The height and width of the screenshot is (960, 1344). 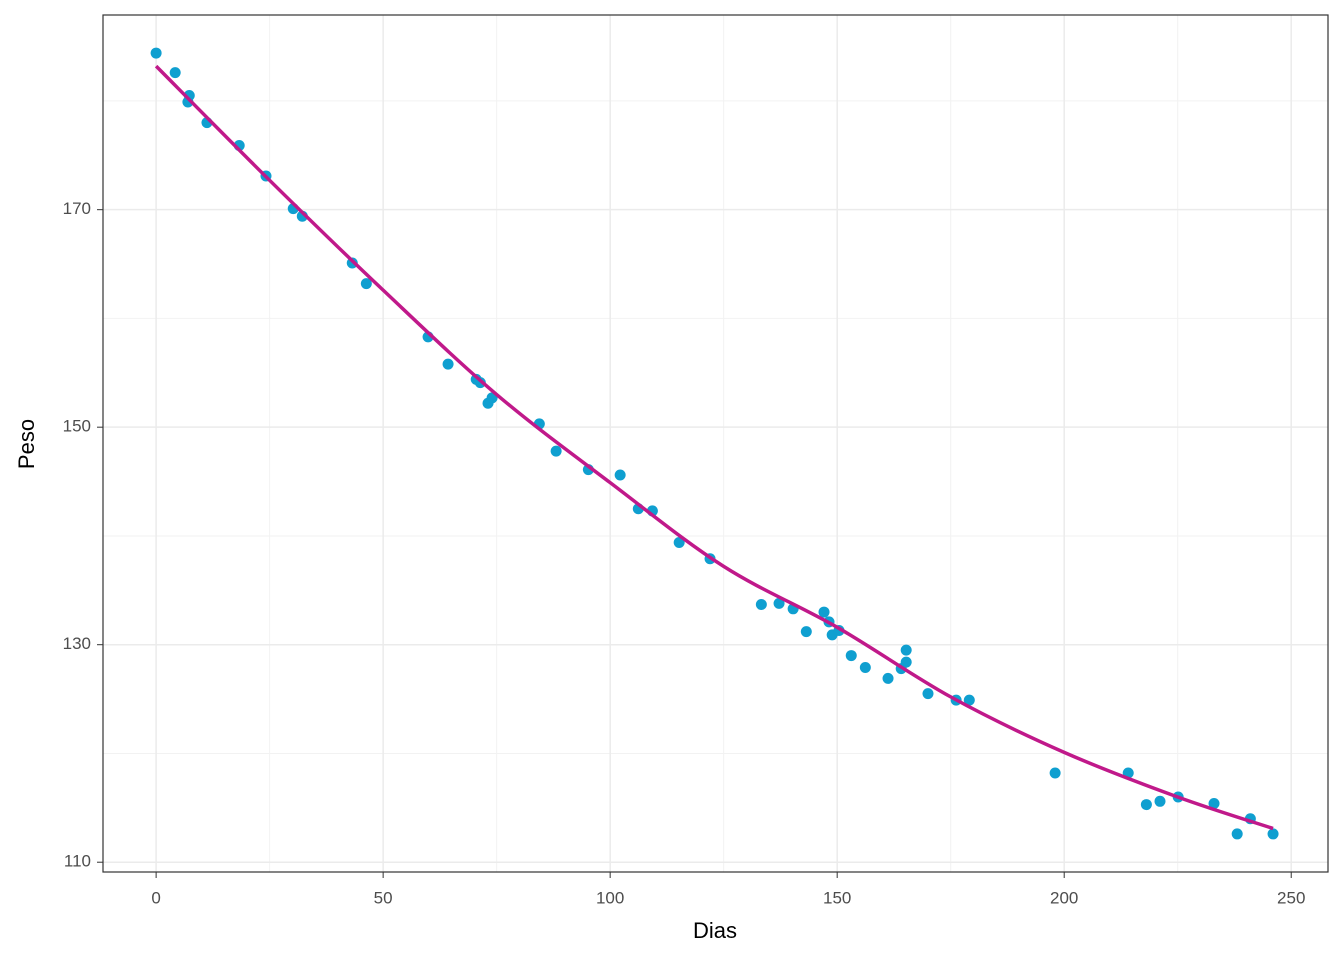 What do you see at coordinates (77, 861) in the screenshot?
I see `y-tick-label: 110` at bounding box center [77, 861].